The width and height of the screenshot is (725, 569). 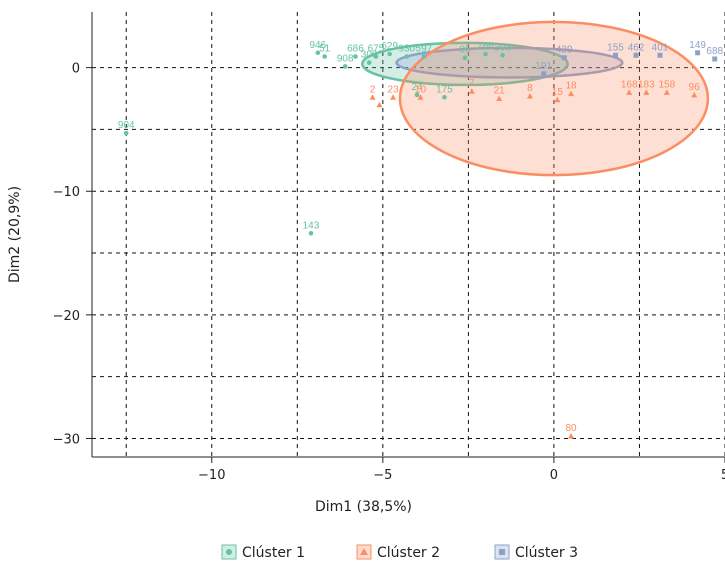 What do you see at coordinates (389, 46) in the screenshot?
I see `data-label: 629` at bounding box center [389, 46].